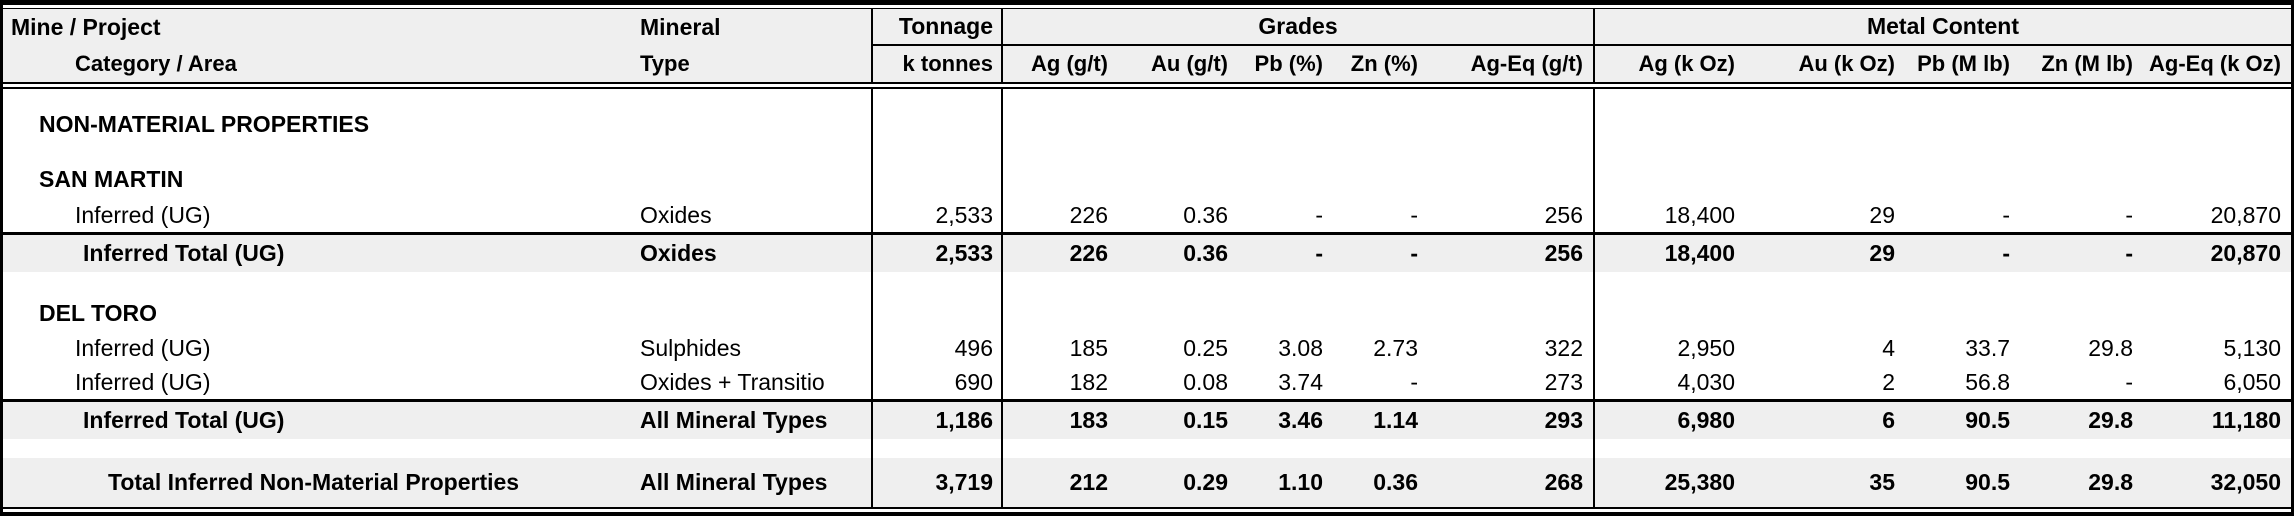 Image resolution: width=2294 pixels, height=516 pixels. Describe the element at coordinates (1147, 124) in the screenshot. I see `section-row-non-material-properties: NON-MATERIAL PROPERTIES` at that location.